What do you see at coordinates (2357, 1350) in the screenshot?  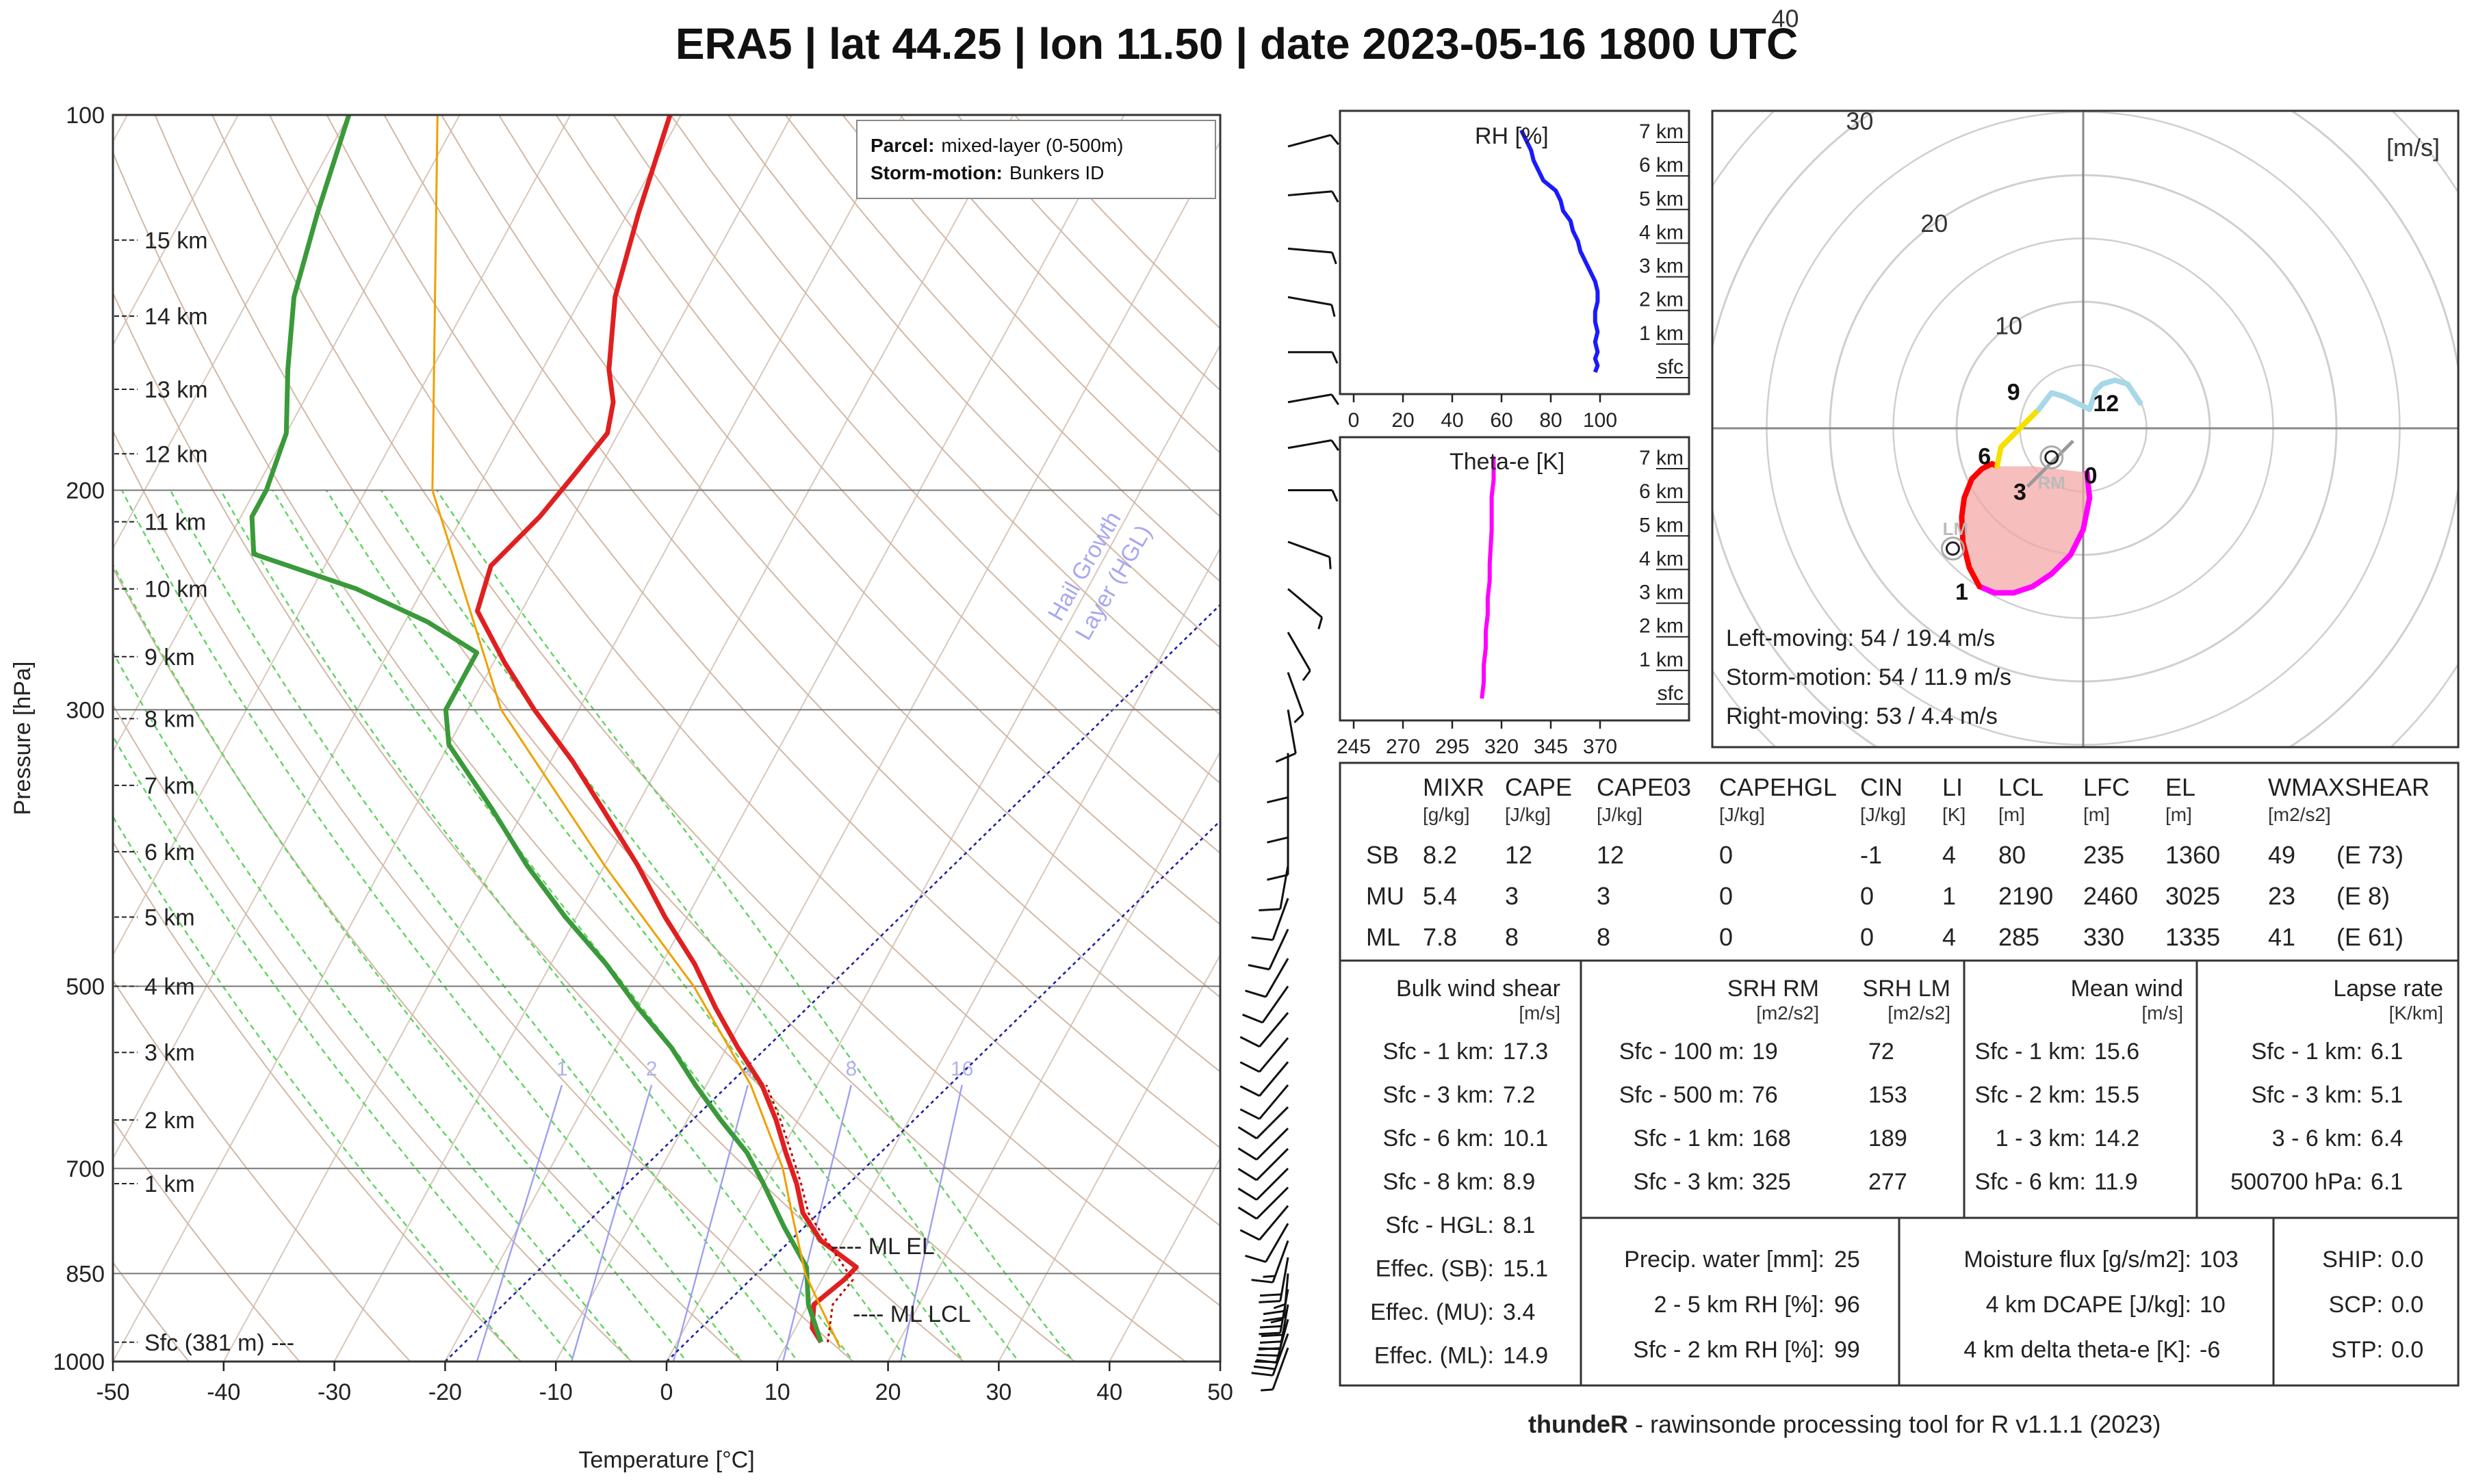 I see `index-label: STP:` at bounding box center [2357, 1350].